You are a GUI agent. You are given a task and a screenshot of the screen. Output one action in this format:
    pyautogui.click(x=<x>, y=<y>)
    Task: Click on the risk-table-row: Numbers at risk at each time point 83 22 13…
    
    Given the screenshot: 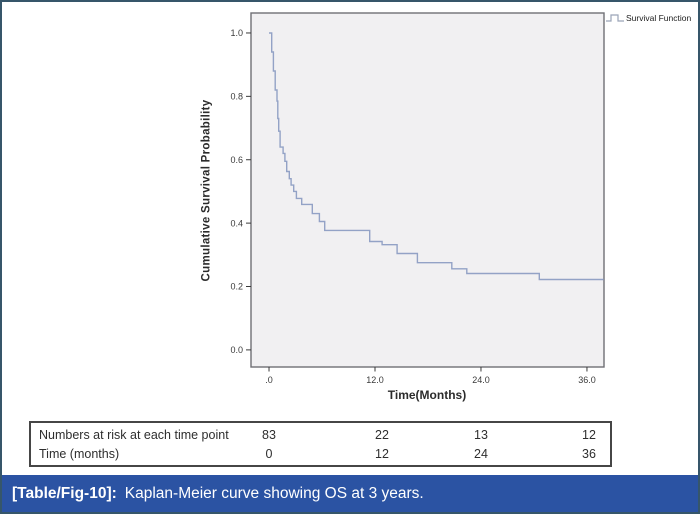 What is the action you would take?
    pyautogui.click(x=320, y=435)
    